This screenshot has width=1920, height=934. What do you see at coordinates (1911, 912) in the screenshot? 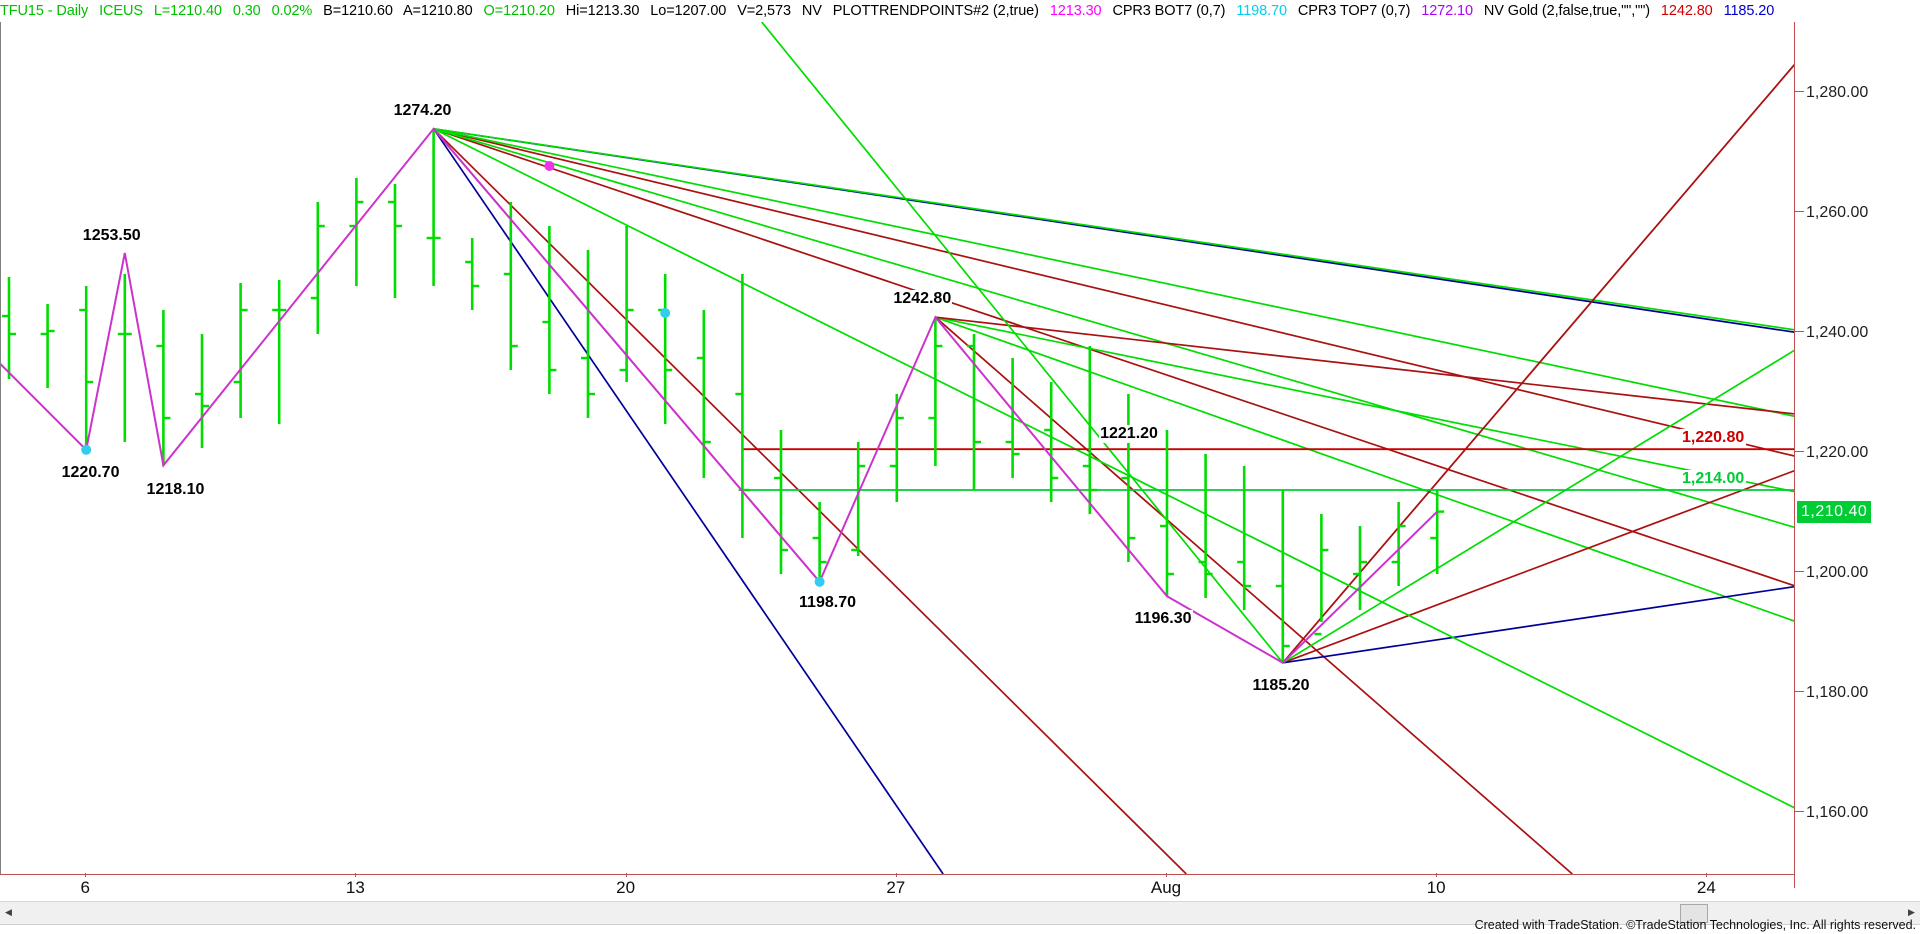
I see `scroll-right-arrow: ▶` at bounding box center [1911, 912].